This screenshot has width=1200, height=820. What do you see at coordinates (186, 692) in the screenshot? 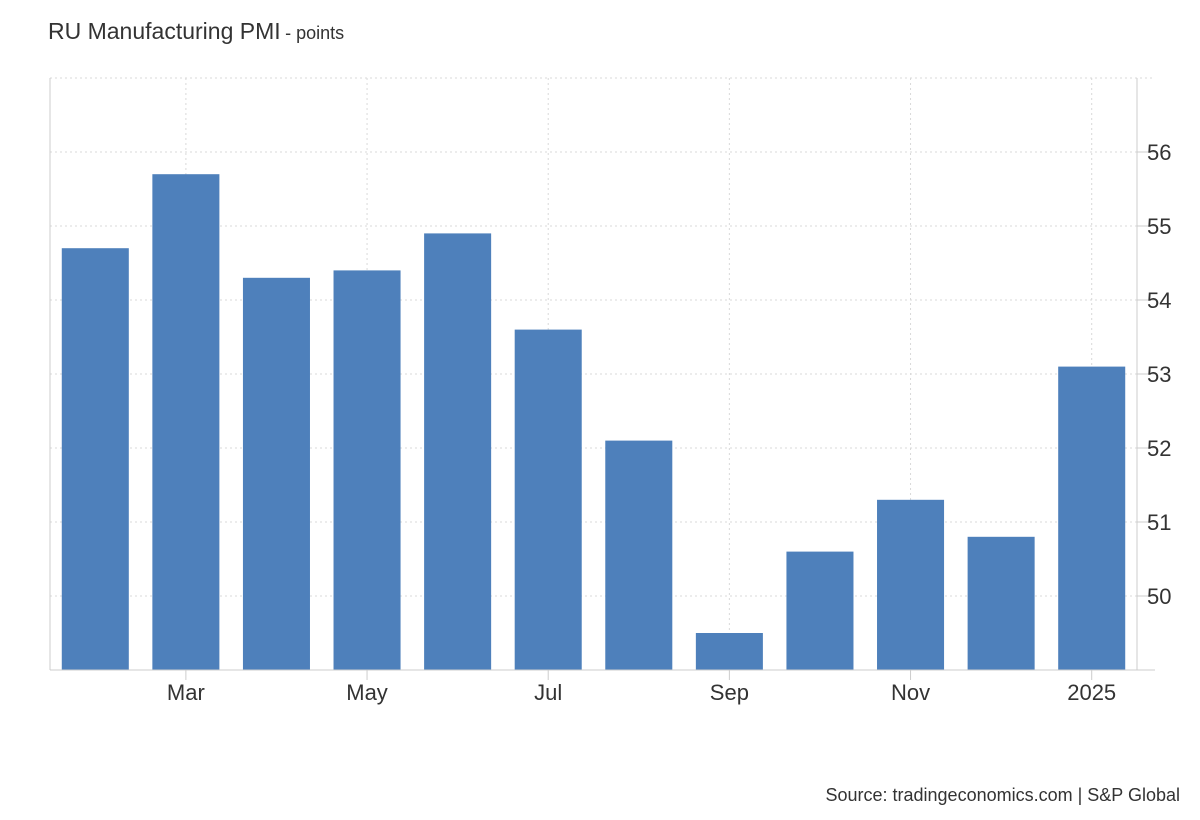
I see `x-tick-label: Mar` at bounding box center [186, 692].